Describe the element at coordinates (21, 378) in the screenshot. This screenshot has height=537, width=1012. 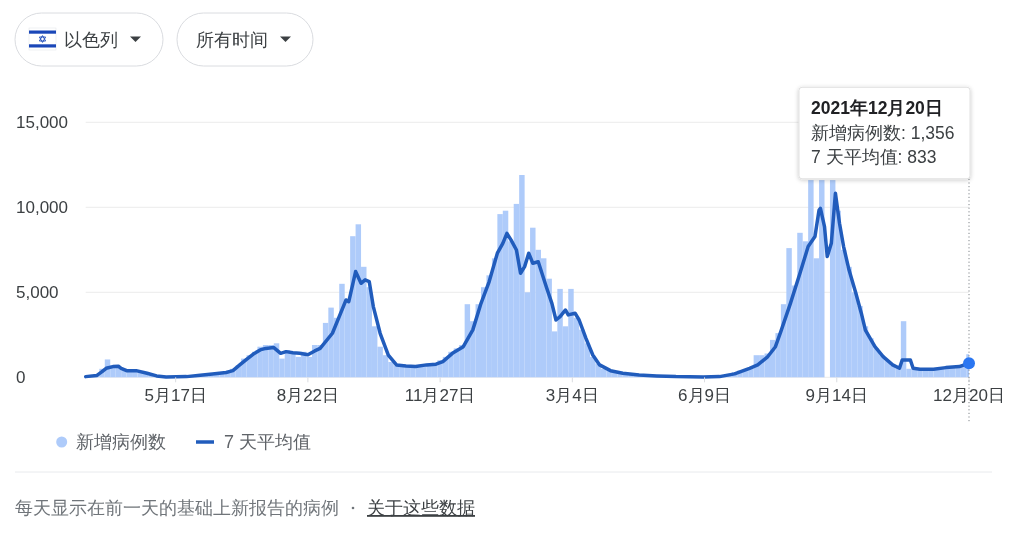
I see `y-tick-label: 0` at that location.